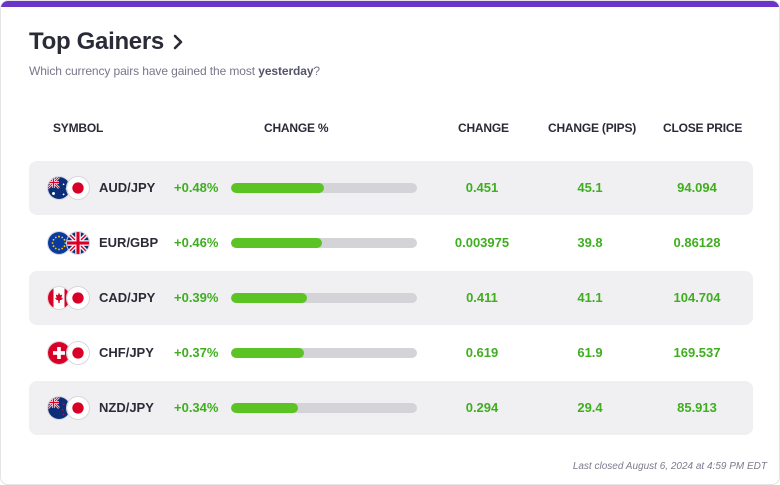 This screenshot has height=485, width=780. What do you see at coordinates (483, 128) in the screenshot?
I see `column-header-change: CHANGE` at bounding box center [483, 128].